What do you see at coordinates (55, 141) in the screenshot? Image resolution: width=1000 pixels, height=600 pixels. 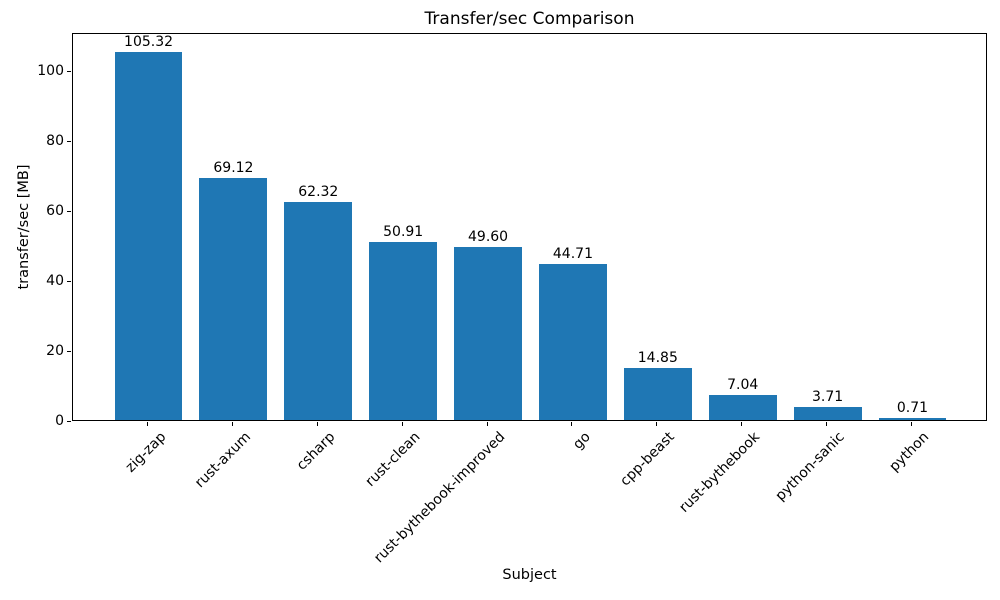 I see `y-tick-label: 80` at bounding box center [55, 141].